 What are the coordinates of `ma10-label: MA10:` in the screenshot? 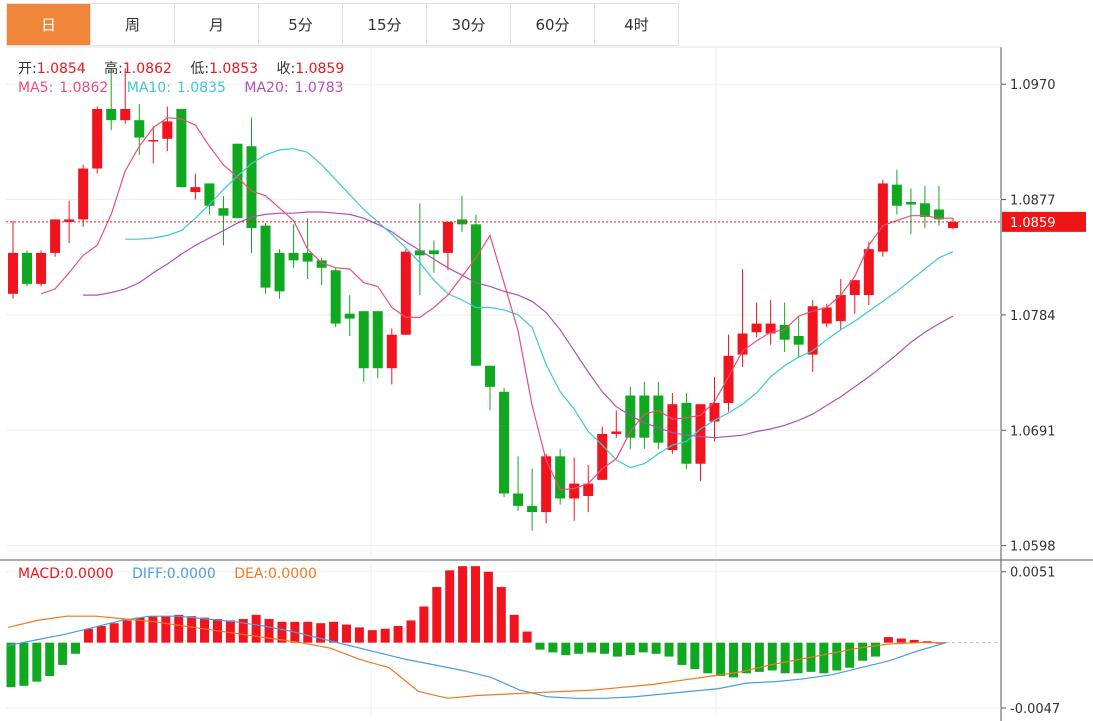 It's located at (148, 88).